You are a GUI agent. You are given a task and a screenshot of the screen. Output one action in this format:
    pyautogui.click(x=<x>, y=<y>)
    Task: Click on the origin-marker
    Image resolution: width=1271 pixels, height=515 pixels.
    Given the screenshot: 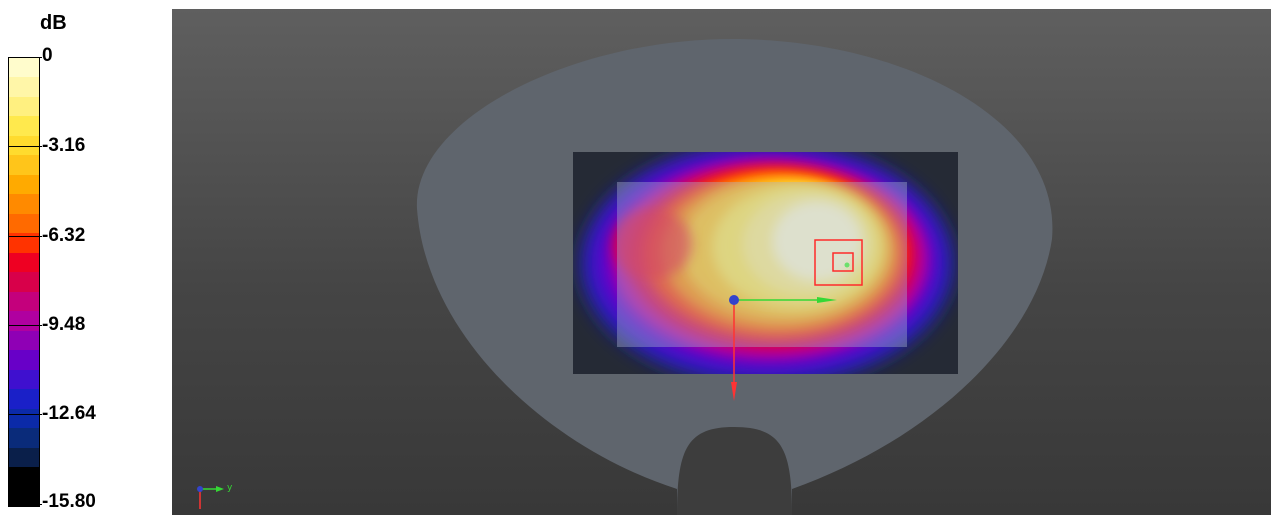 What is the action you would take?
    pyautogui.click(x=734, y=300)
    